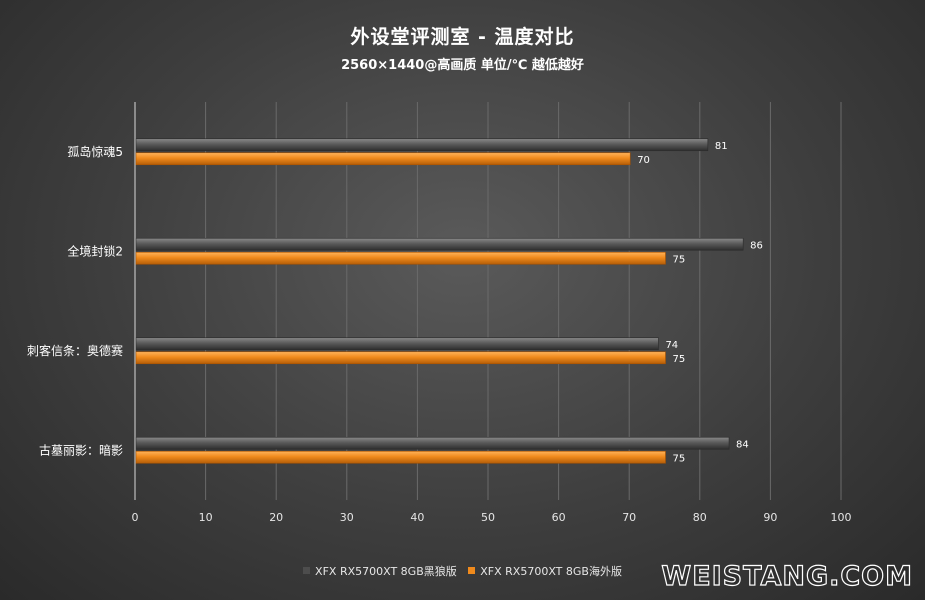  Describe the element at coordinates (386, 571) in the screenshot. I see `legend-label-series-1: XFX RX5700XT 8GB黑狼版` at that location.